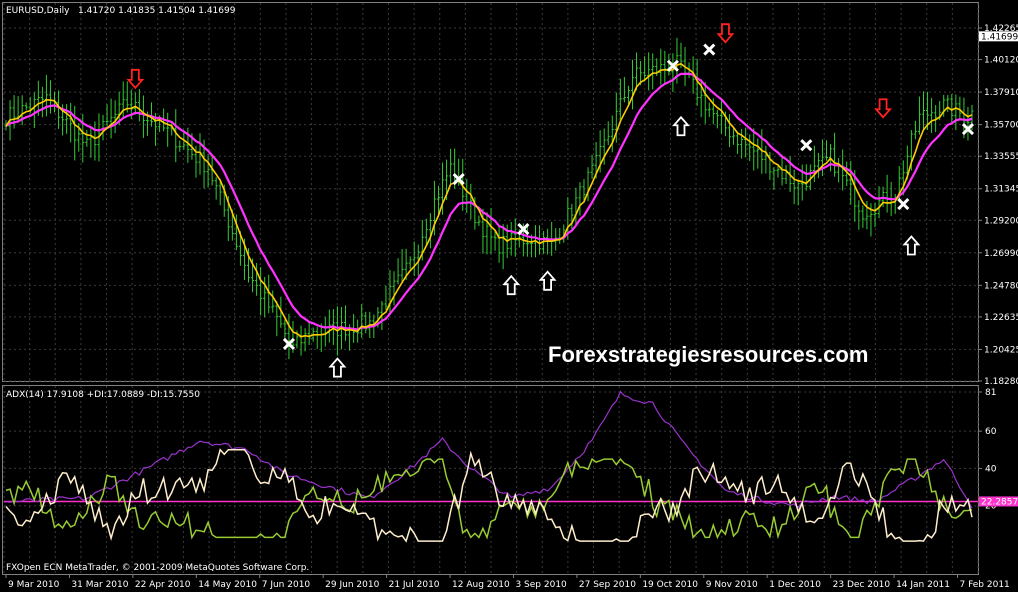 This screenshot has width=1018, height=592. Describe the element at coordinates (732, 585) in the screenshot. I see `time-tick-label: 9 Nov 2010` at that location.